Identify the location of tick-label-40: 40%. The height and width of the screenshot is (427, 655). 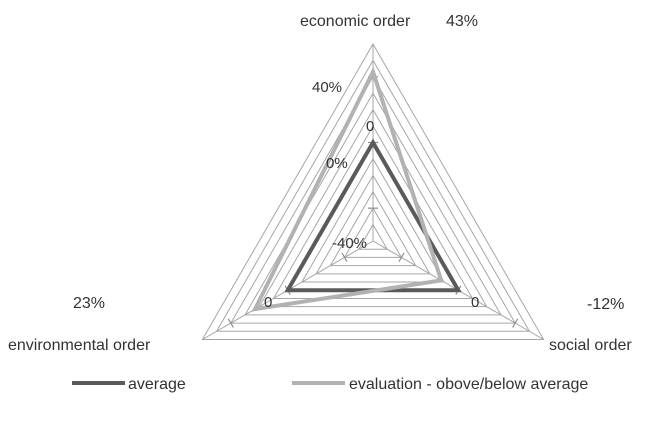
(327, 87).